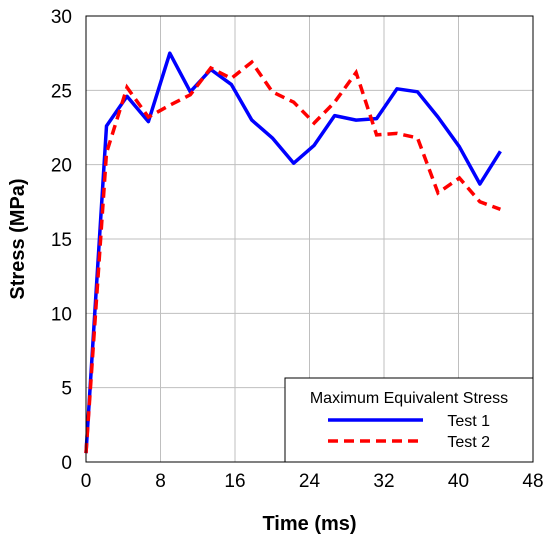 This screenshot has height=539, width=550. Describe the element at coordinates (86, 481) in the screenshot. I see `x-tick-label: 0` at that location.